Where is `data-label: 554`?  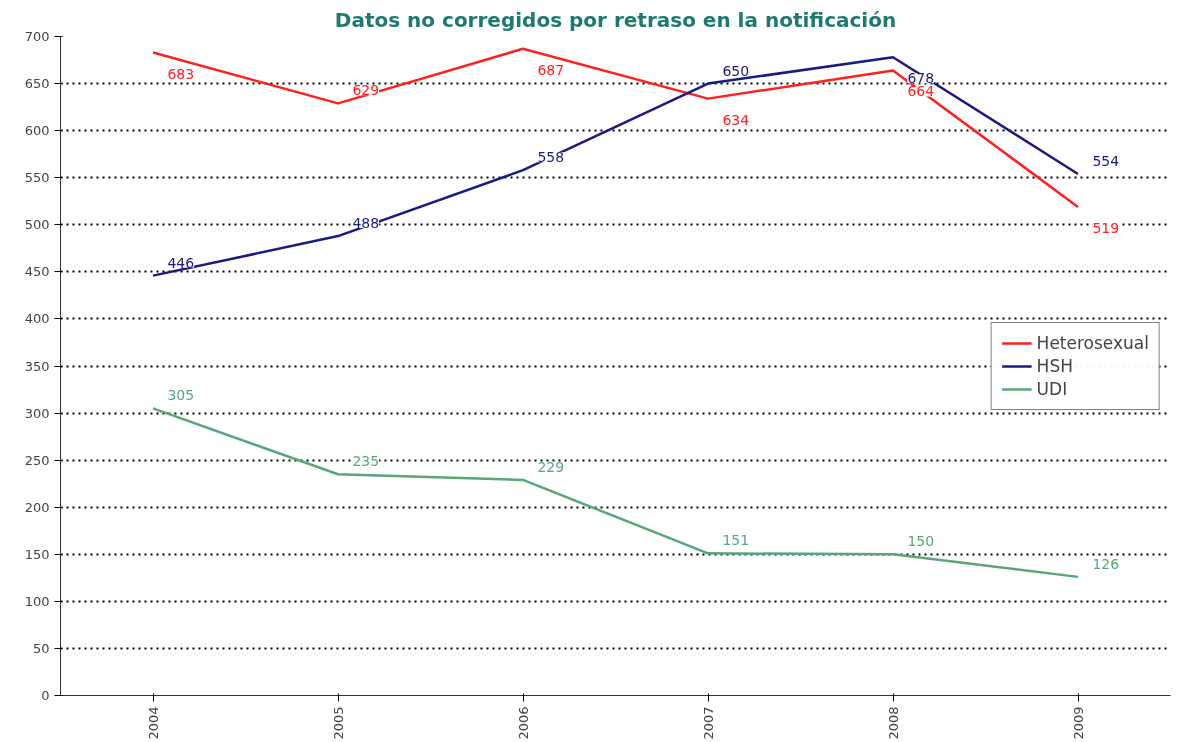
data-label: 554 is located at coordinates (1106, 160).